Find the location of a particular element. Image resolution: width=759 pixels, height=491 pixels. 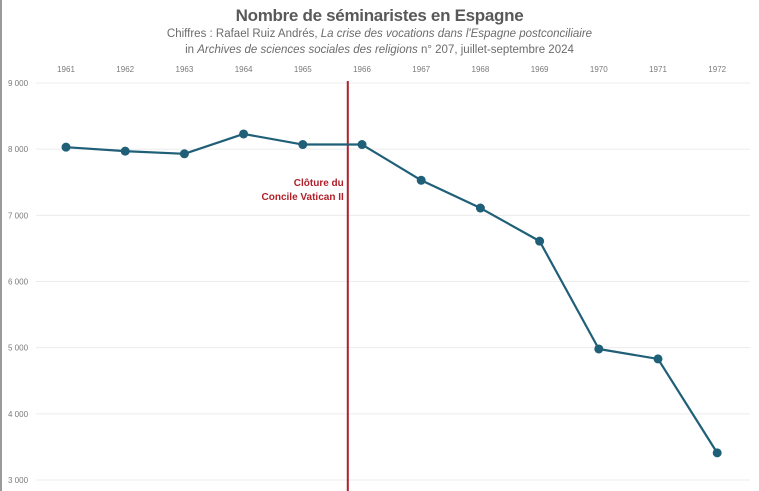

x-tick-label: 1965 is located at coordinates (303, 69).